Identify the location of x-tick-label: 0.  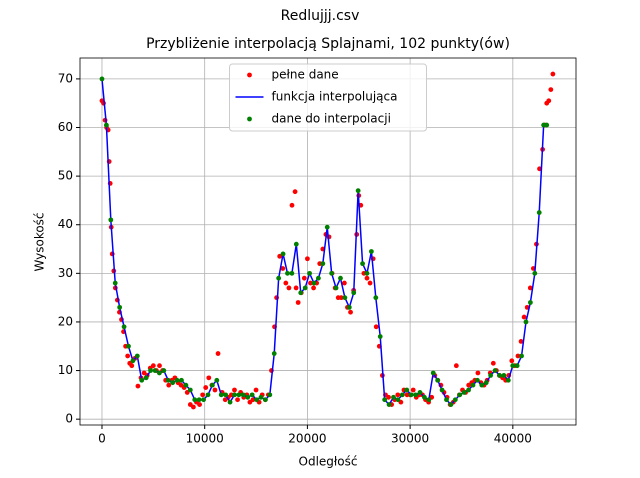
(102, 439).